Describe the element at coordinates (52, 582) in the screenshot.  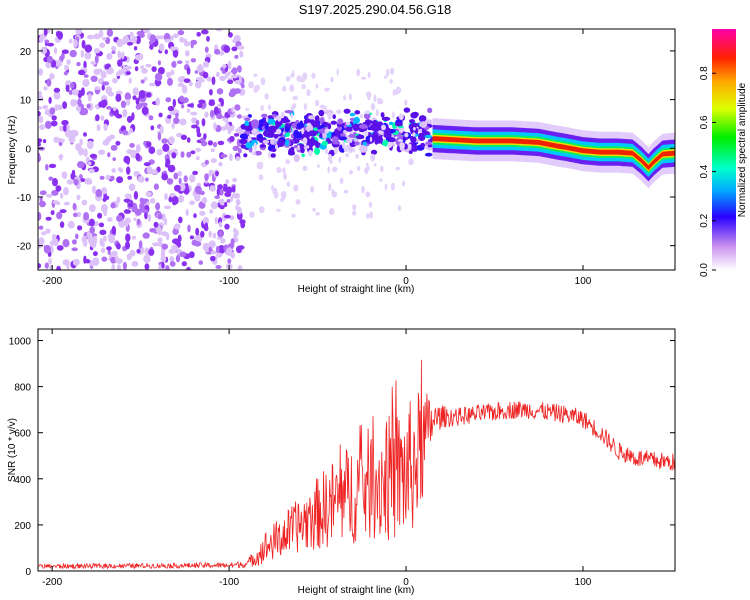
I see `x-tick-label: -200` at that location.